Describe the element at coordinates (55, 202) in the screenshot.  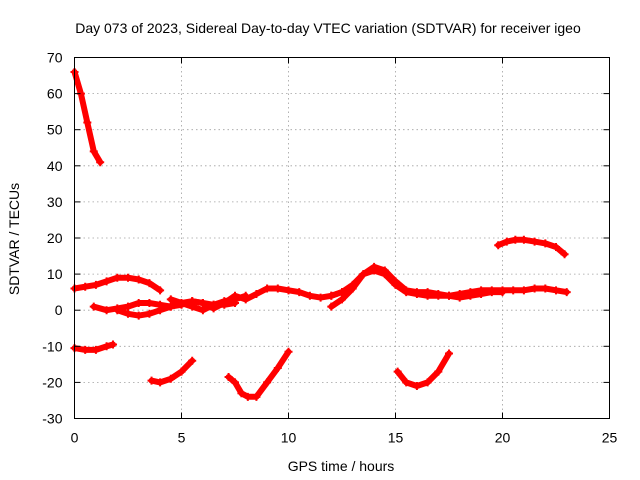
I see `y-tick-label: 30` at that location.